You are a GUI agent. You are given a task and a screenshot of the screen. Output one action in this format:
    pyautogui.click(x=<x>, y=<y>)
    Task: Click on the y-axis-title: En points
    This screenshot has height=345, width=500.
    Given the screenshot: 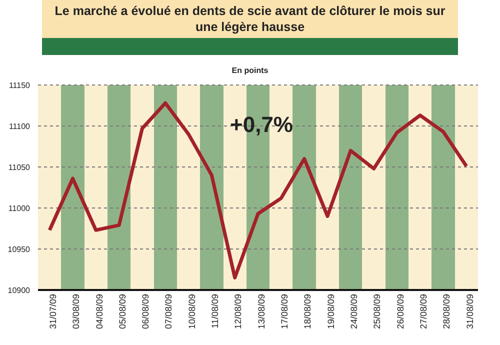 What is the action you would take?
    pyautogui.click(x=250, y=70)
    